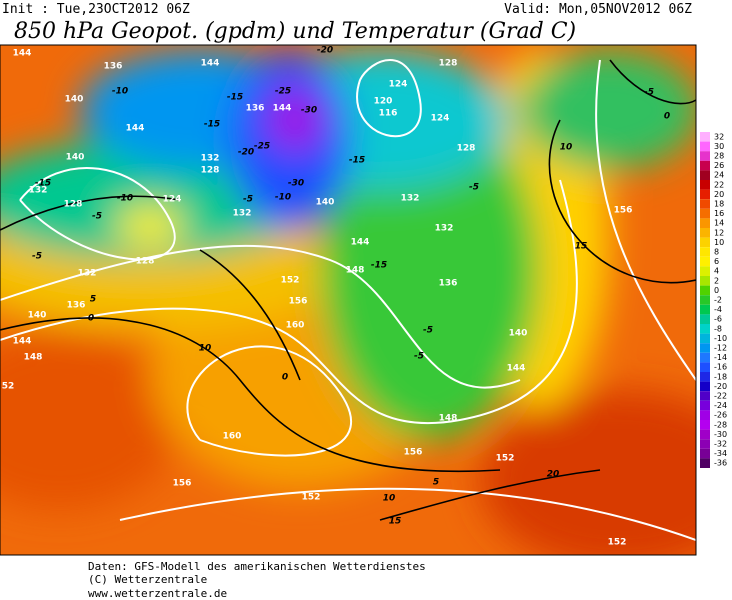 This screenshot has width=732, height=600. What do you see at coordinates (436, 483) in the screenshot?
I see `temperature-label: 5` at bounding box center [436, 483].